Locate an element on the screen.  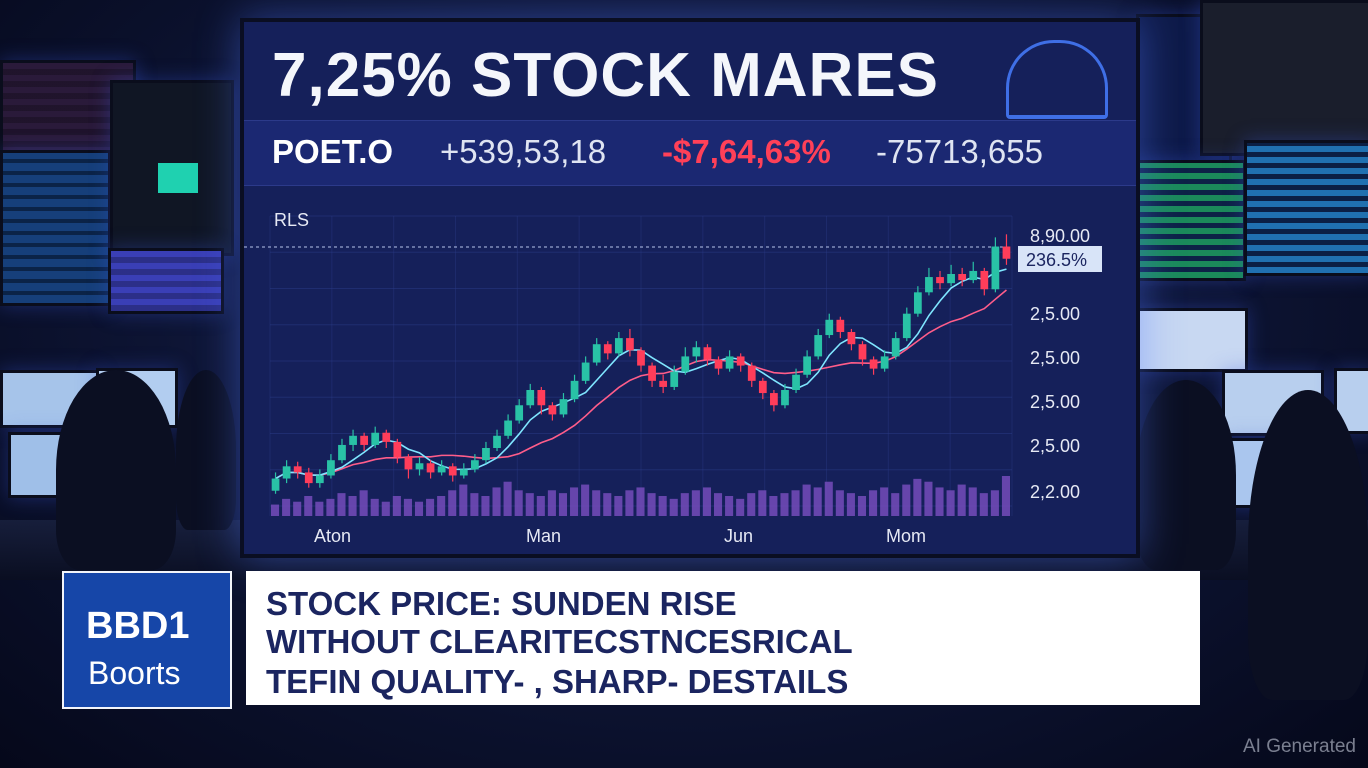
caption-line: TEFIN QUALITY- , SHARP- DESTAILS is located at coordinates (557, 681).